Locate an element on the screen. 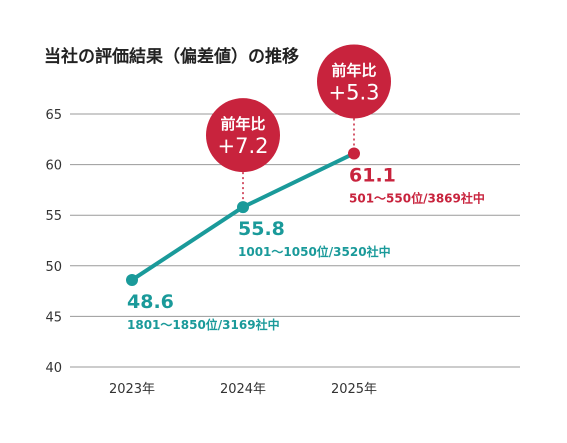  data-value-label: 48.6 is located at coordinates (150, 302).